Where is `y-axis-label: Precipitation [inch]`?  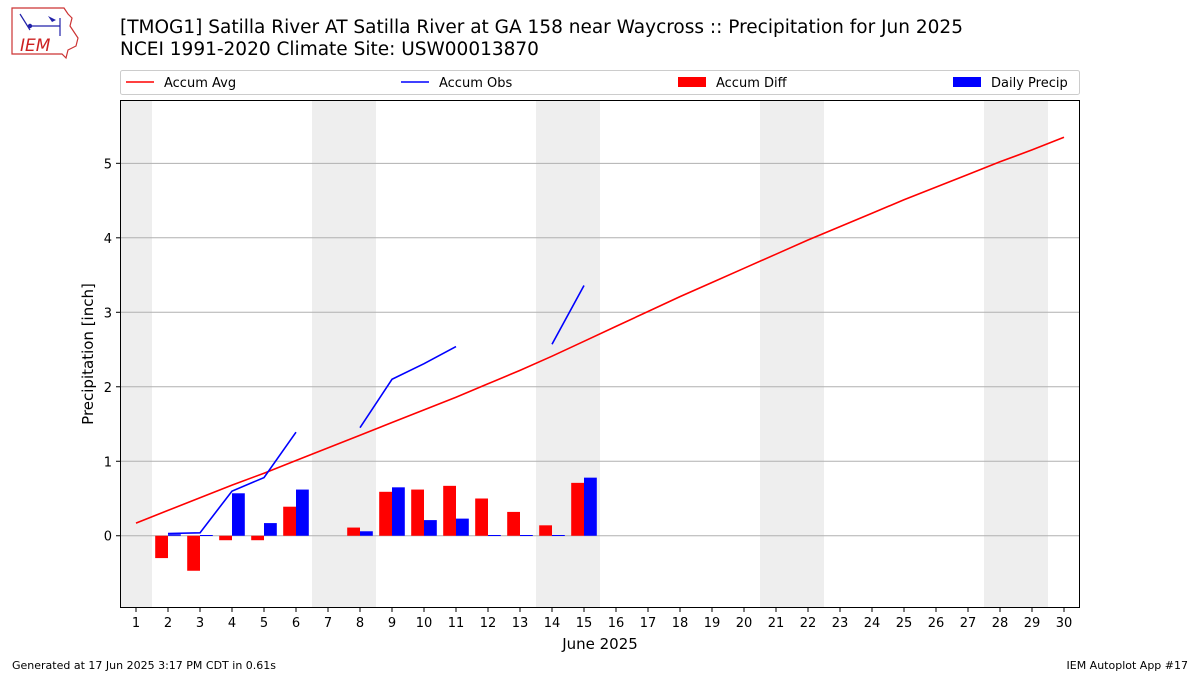 y-axis-label: Precipitation [inch] is located at coordinates (88, 354).